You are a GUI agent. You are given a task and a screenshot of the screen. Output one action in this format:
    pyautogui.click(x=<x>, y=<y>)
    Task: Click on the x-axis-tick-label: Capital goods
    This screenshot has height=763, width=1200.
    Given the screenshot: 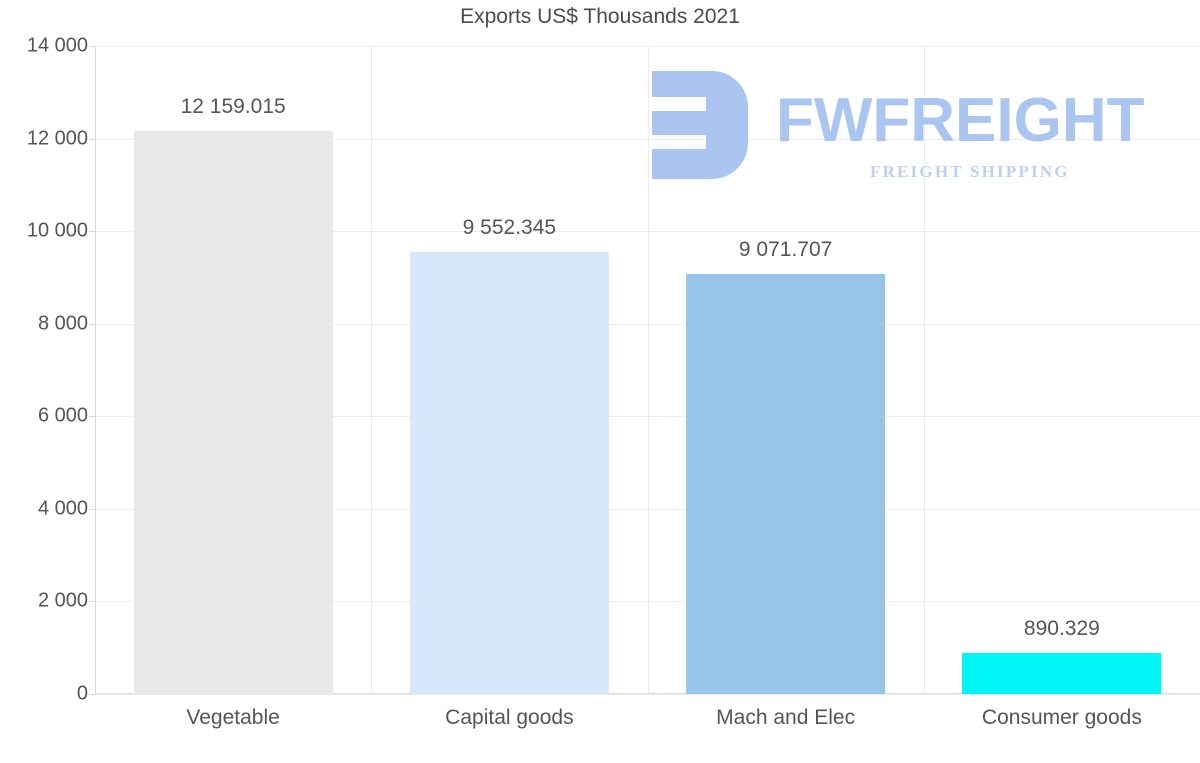 What is the action you would take?
    pyautogui.click(x=509, y=717)
    